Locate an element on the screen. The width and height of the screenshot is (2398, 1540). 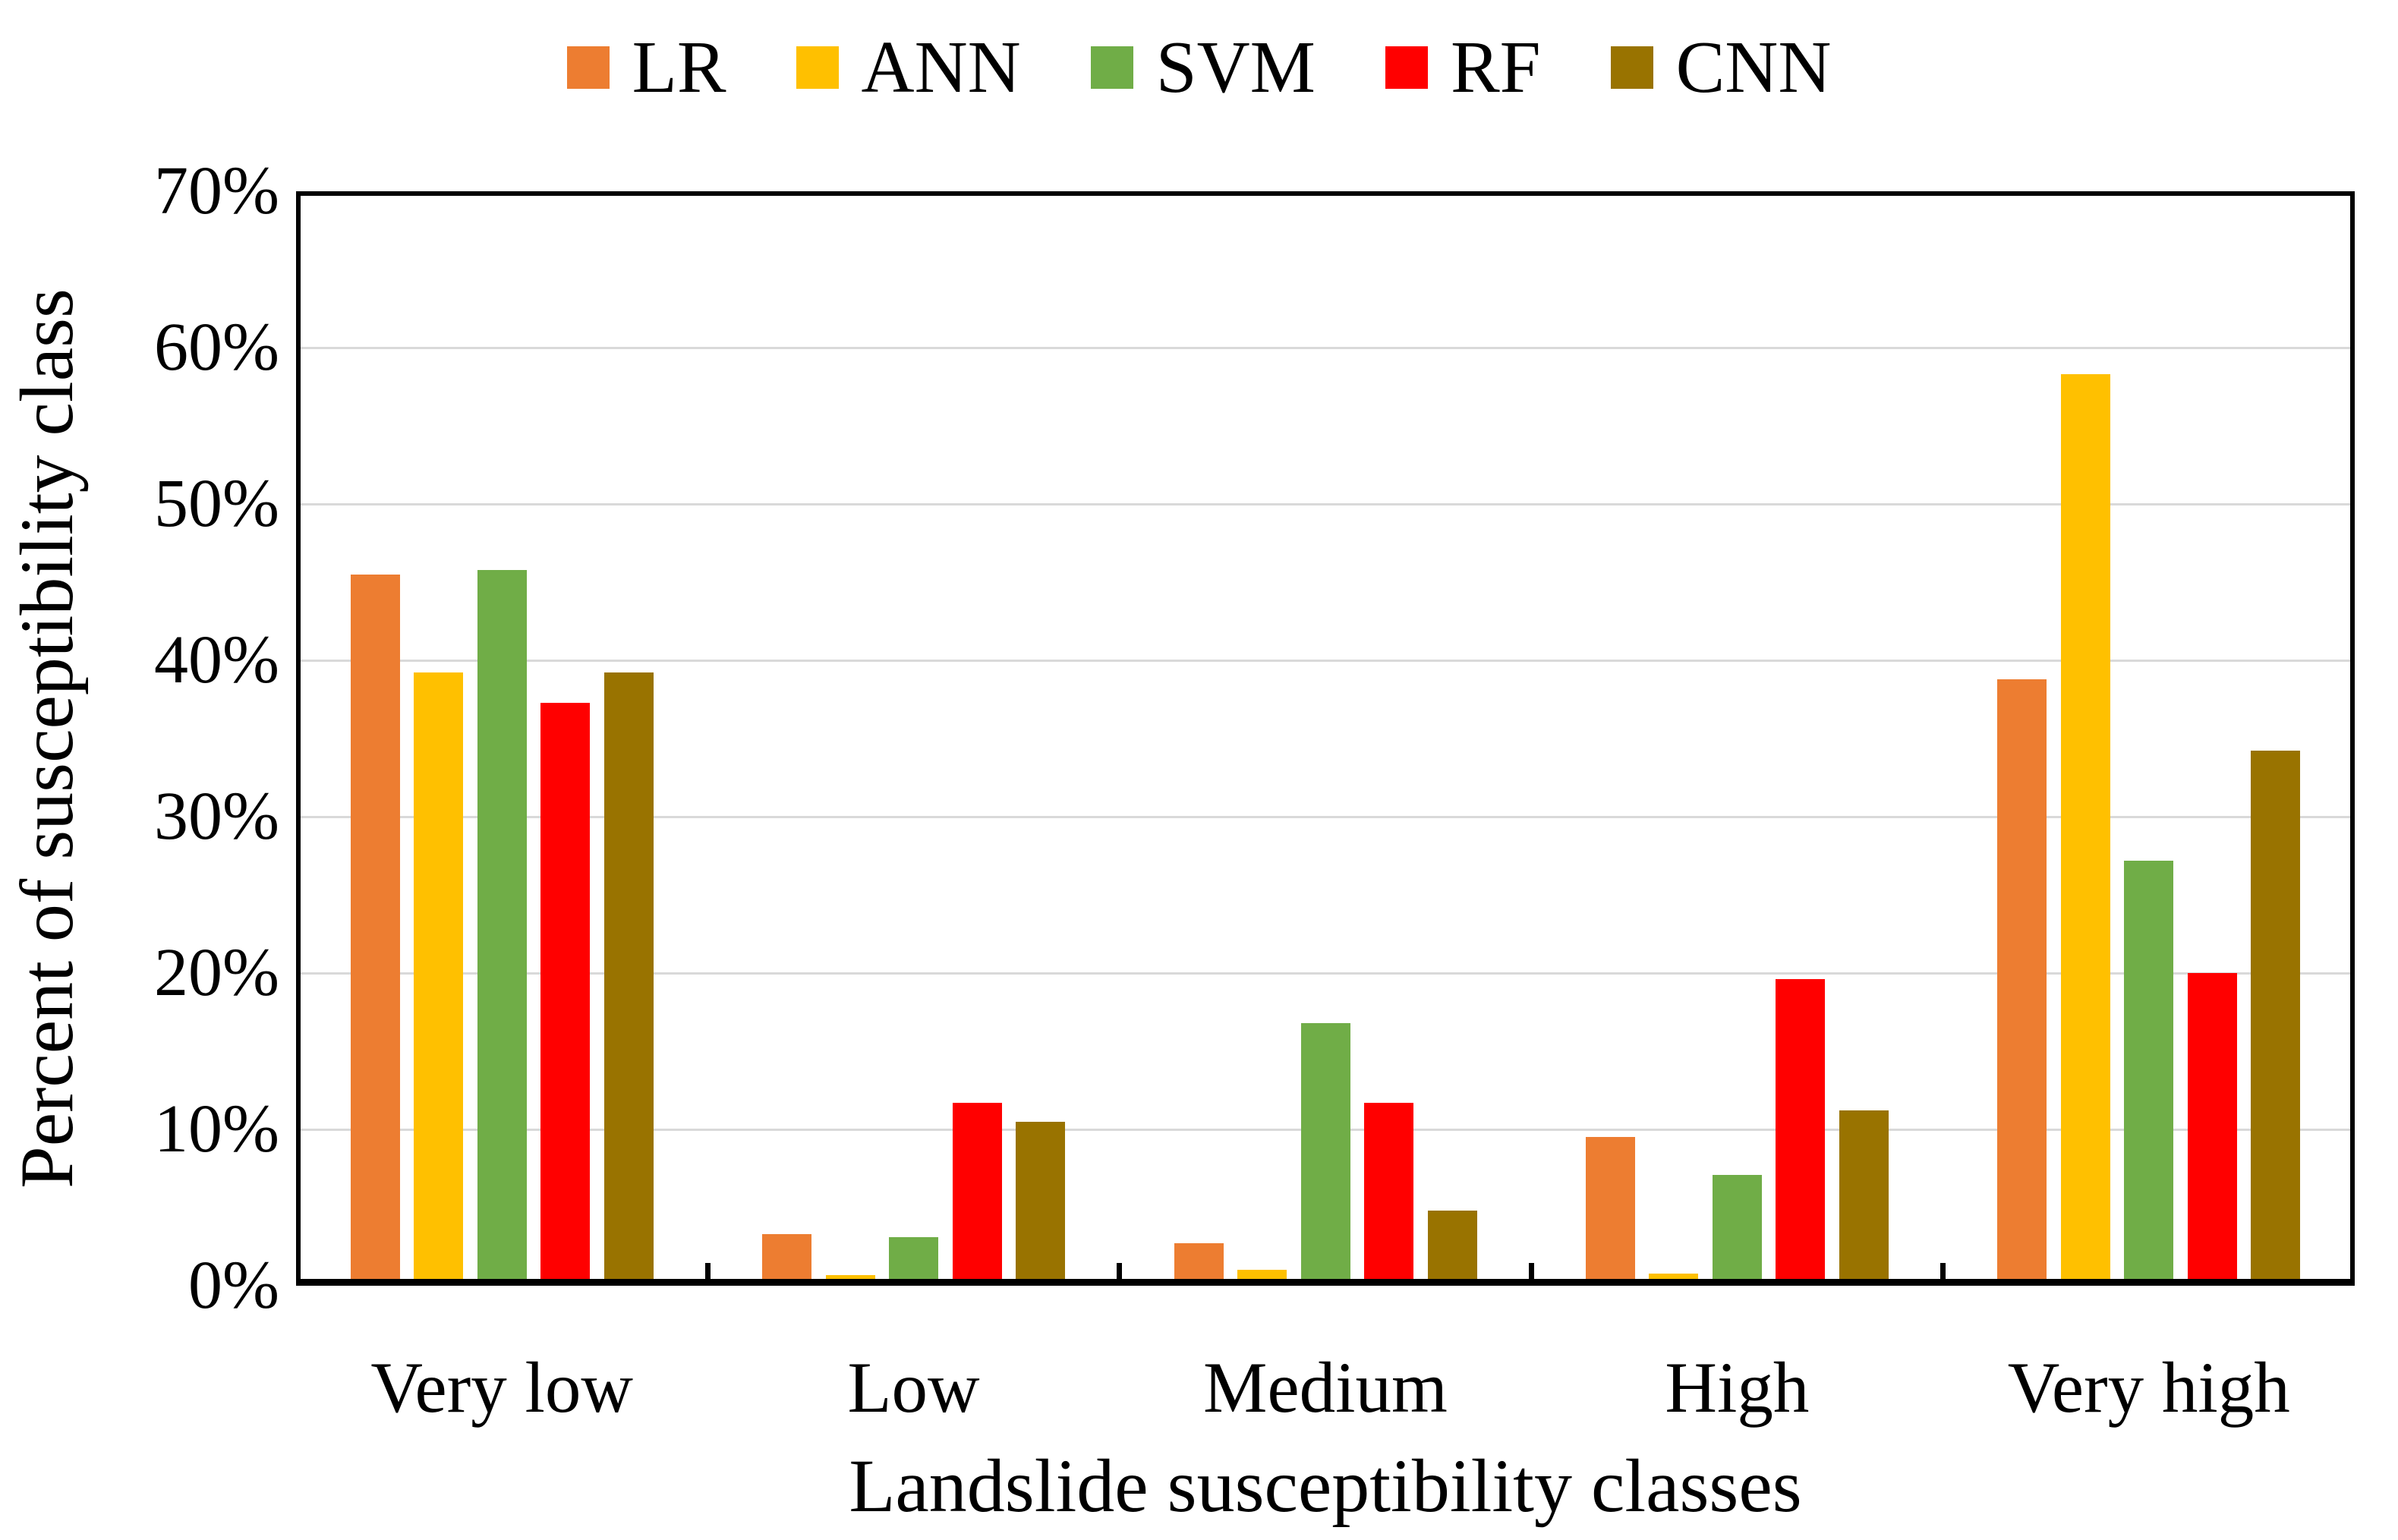
legend-label-cnn: CNN is located at coordinates (1753, 67).